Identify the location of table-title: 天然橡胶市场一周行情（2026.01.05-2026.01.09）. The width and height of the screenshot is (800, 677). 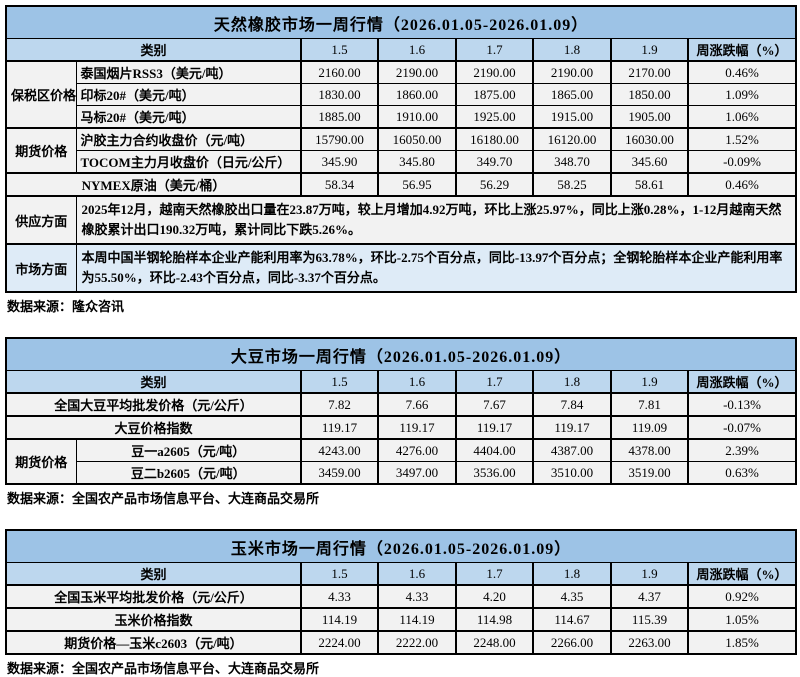
(401, 22).